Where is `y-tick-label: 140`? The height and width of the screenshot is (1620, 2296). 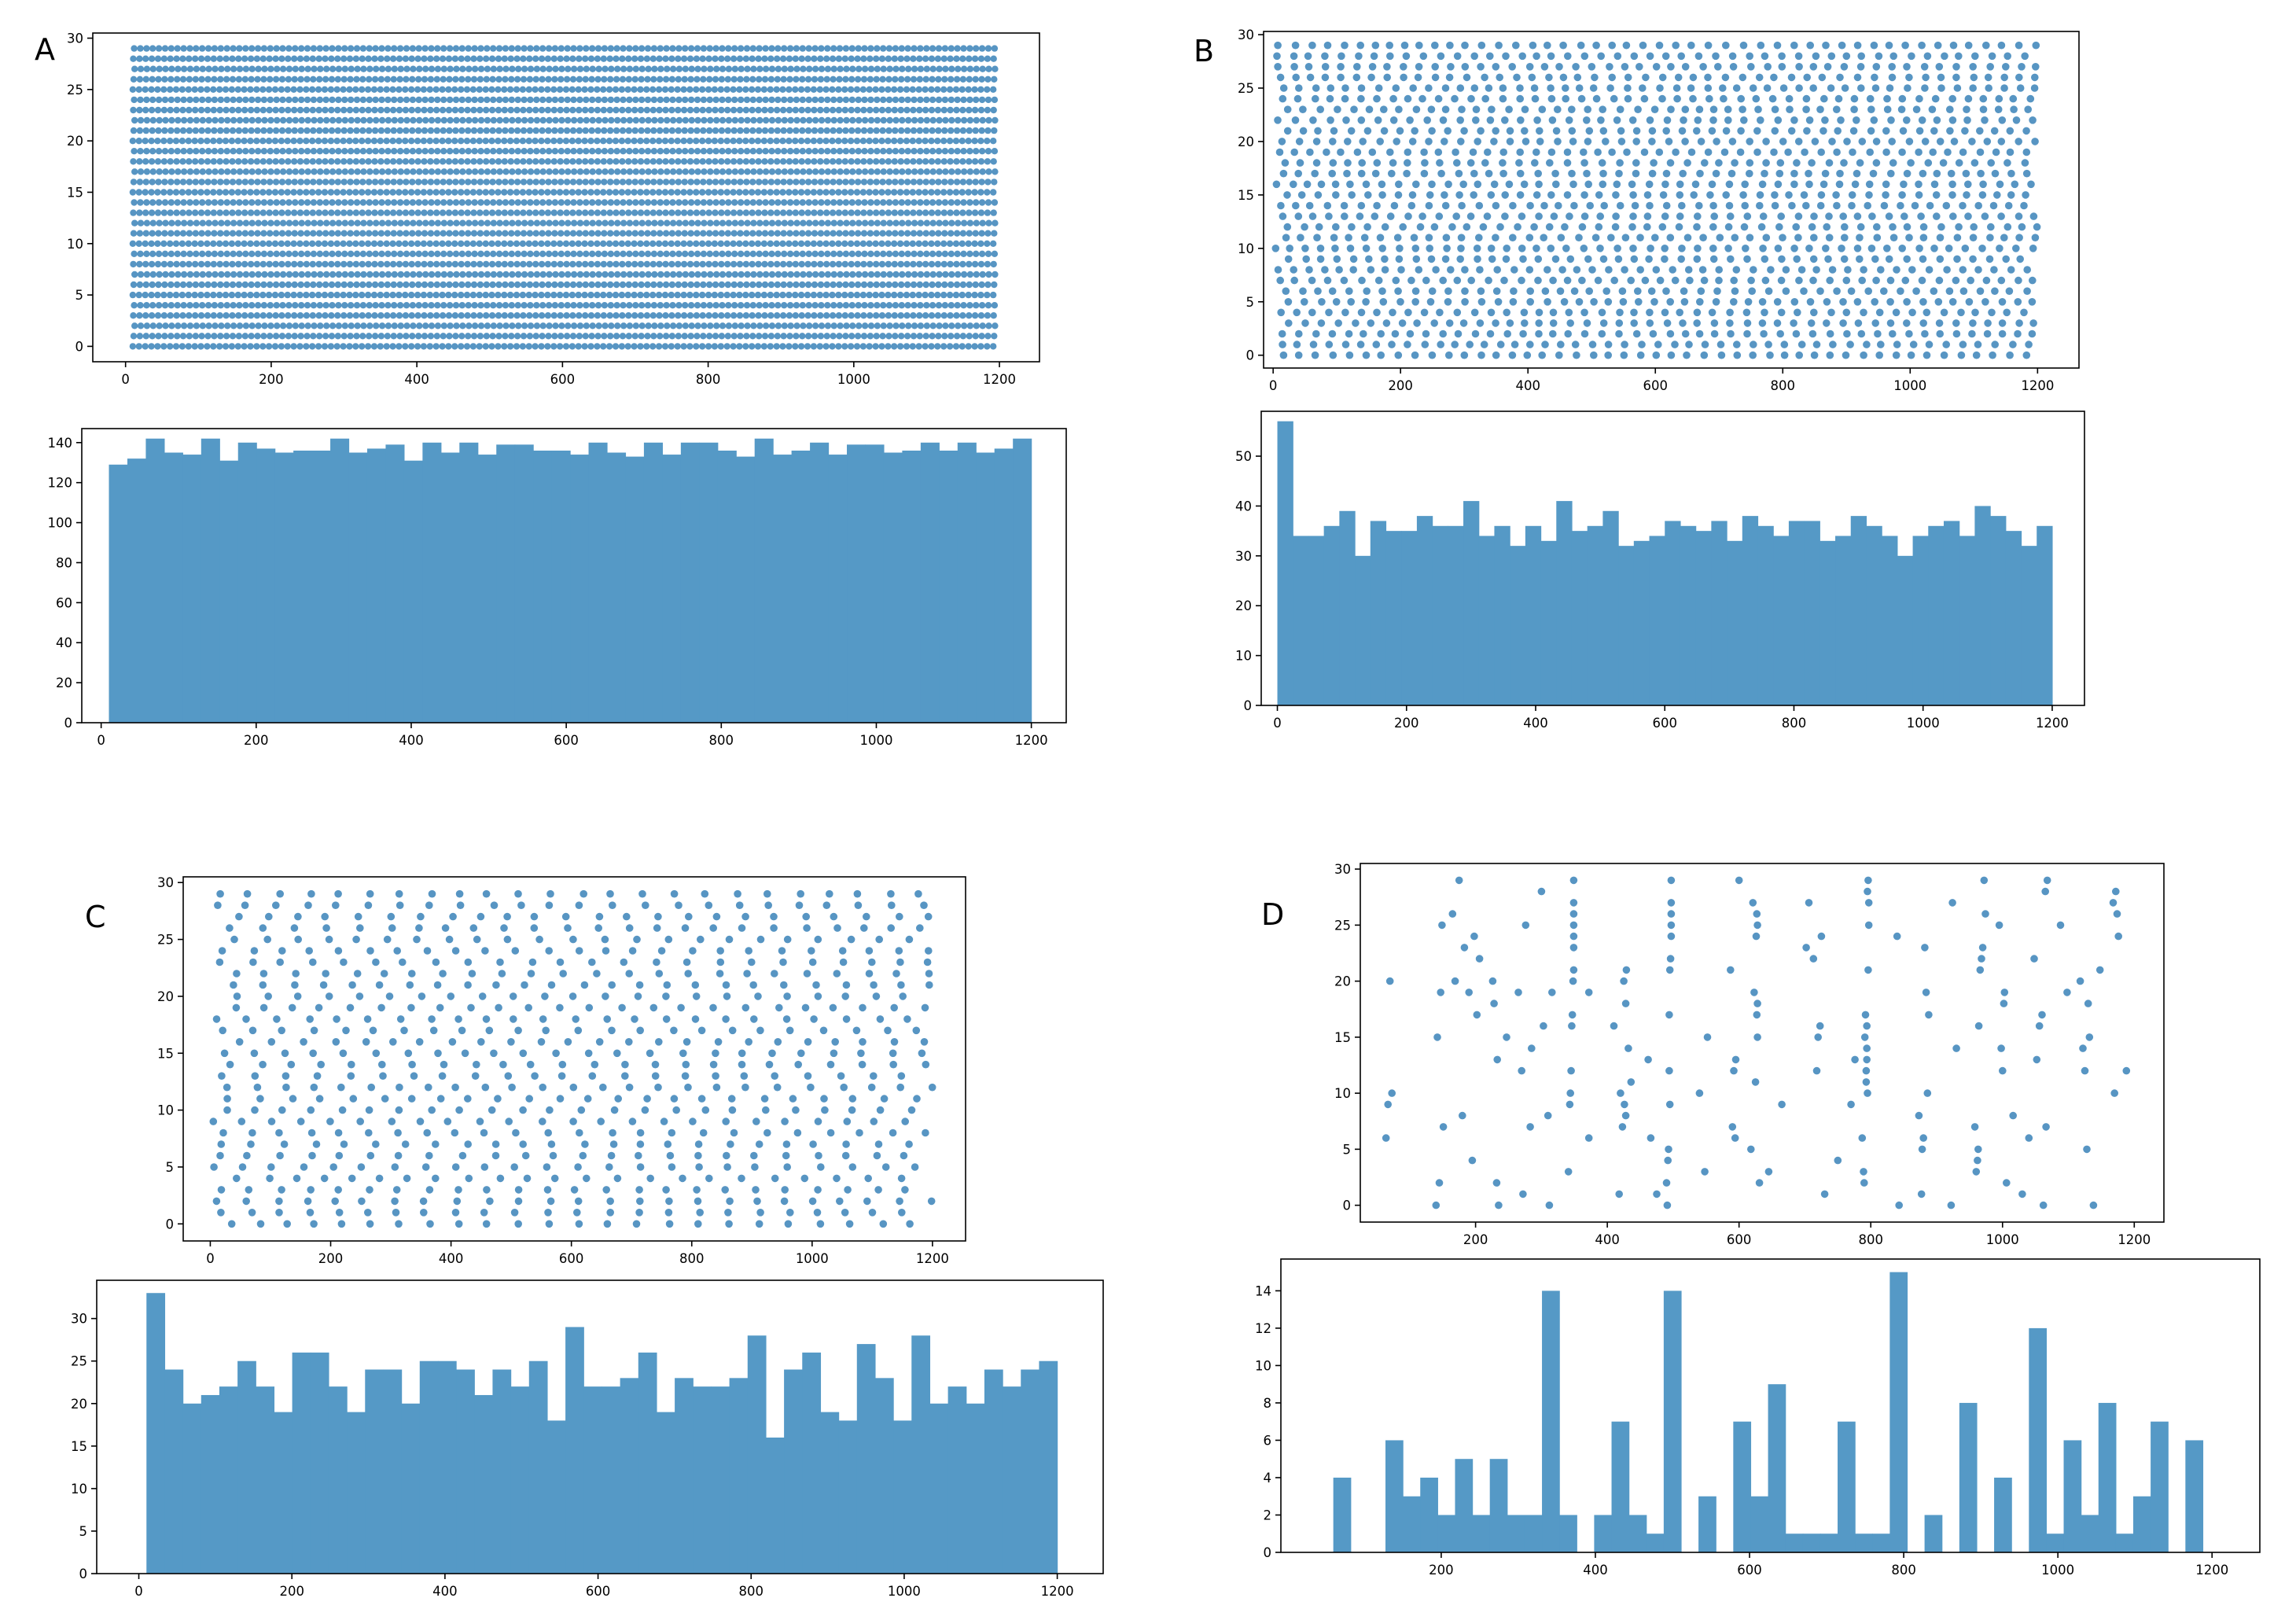
y-tick-label: 140 is located at coordinates (60, 443).